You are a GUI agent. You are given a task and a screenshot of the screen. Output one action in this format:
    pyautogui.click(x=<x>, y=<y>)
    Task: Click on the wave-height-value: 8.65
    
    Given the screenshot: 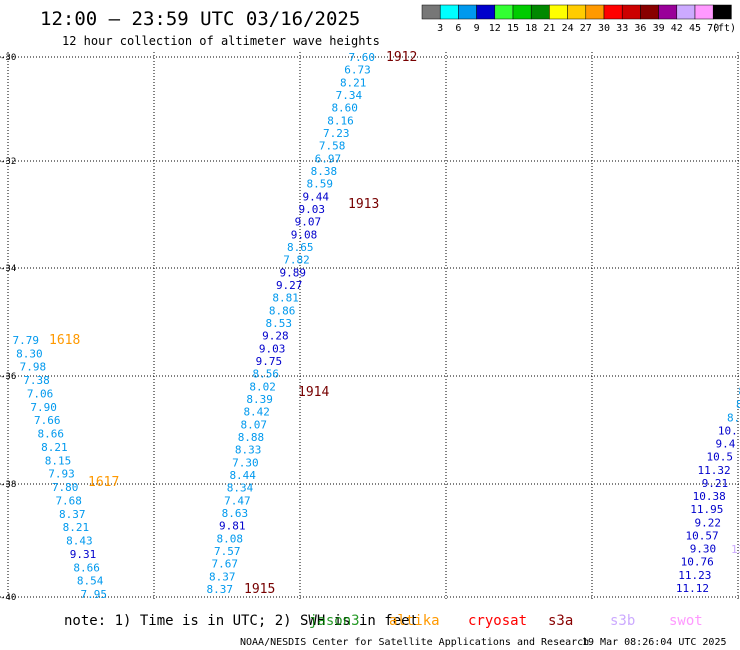 What is the action you would take?
    pyautogui.click(x=300, y=247)
    